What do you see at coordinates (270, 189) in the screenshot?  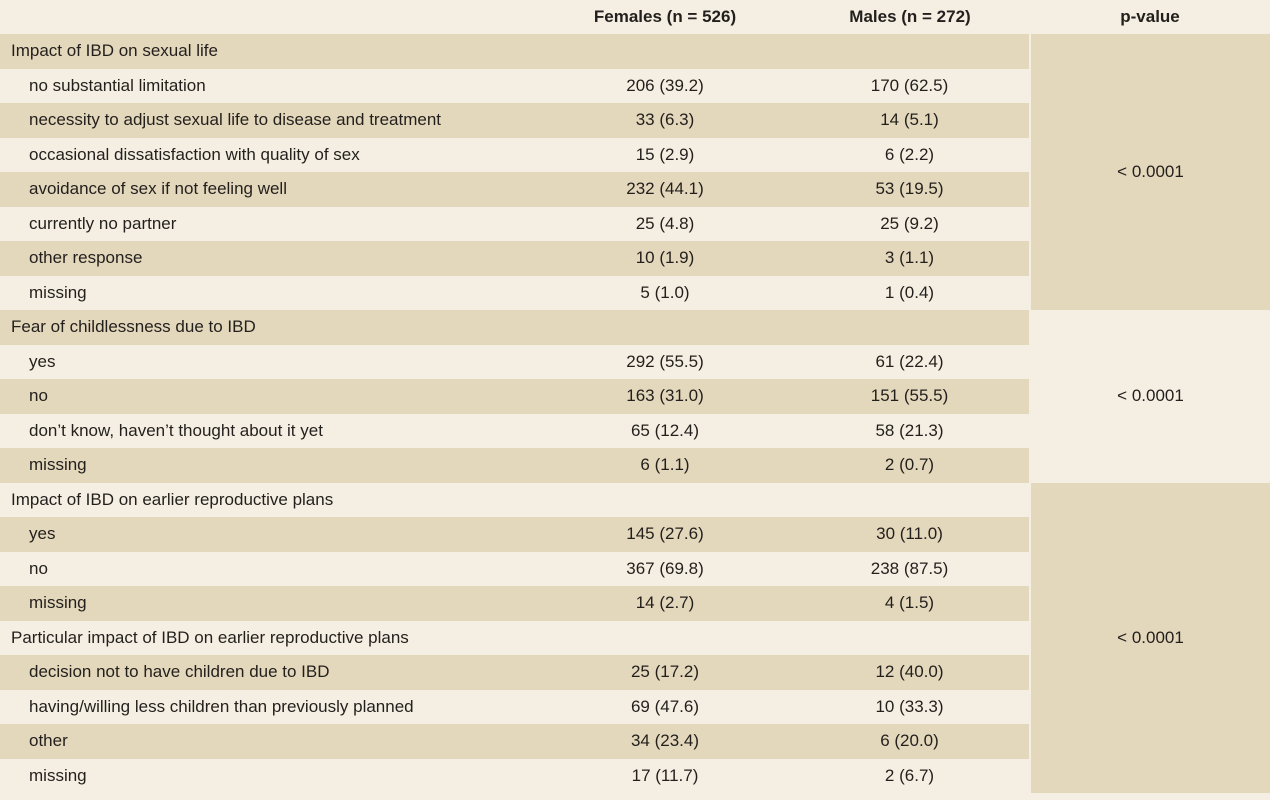 I see `row-label: avoidance of sex if not feeling well` at bounding box center [270, 189].